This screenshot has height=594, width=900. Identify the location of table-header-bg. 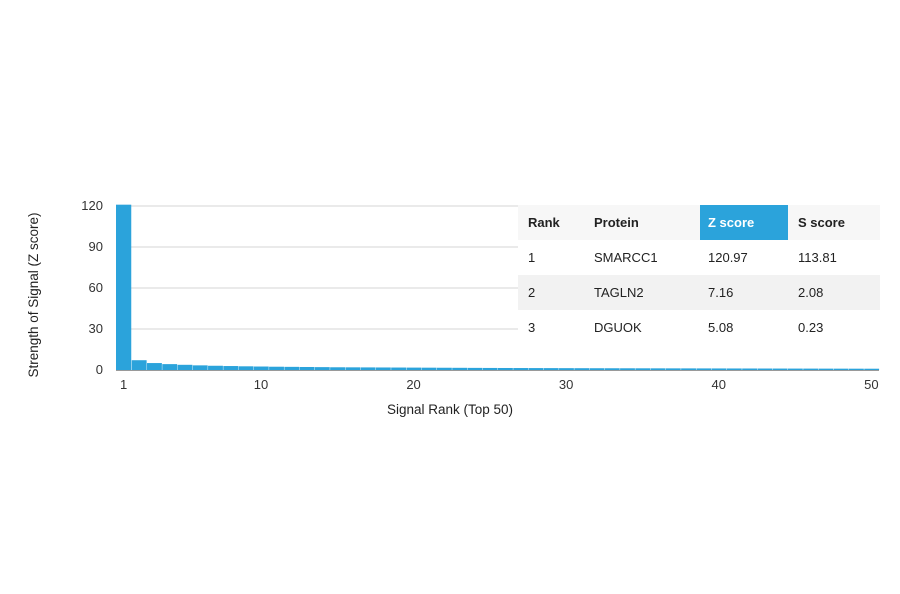
(609, 222).